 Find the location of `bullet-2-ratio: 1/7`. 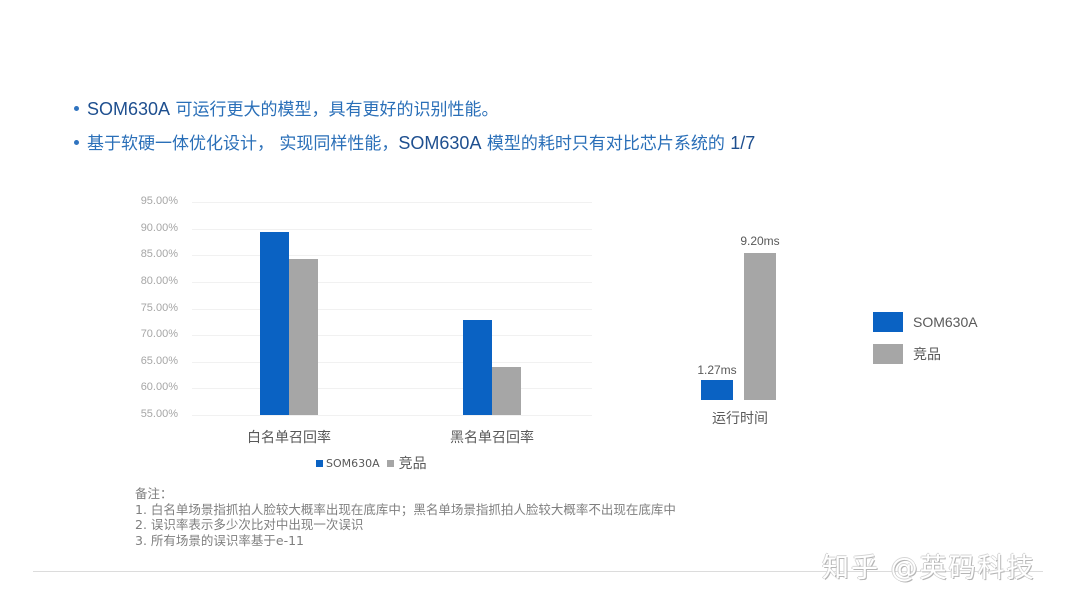

bullet-2-ratio: 1/7 is located at coordinates (743, 143).